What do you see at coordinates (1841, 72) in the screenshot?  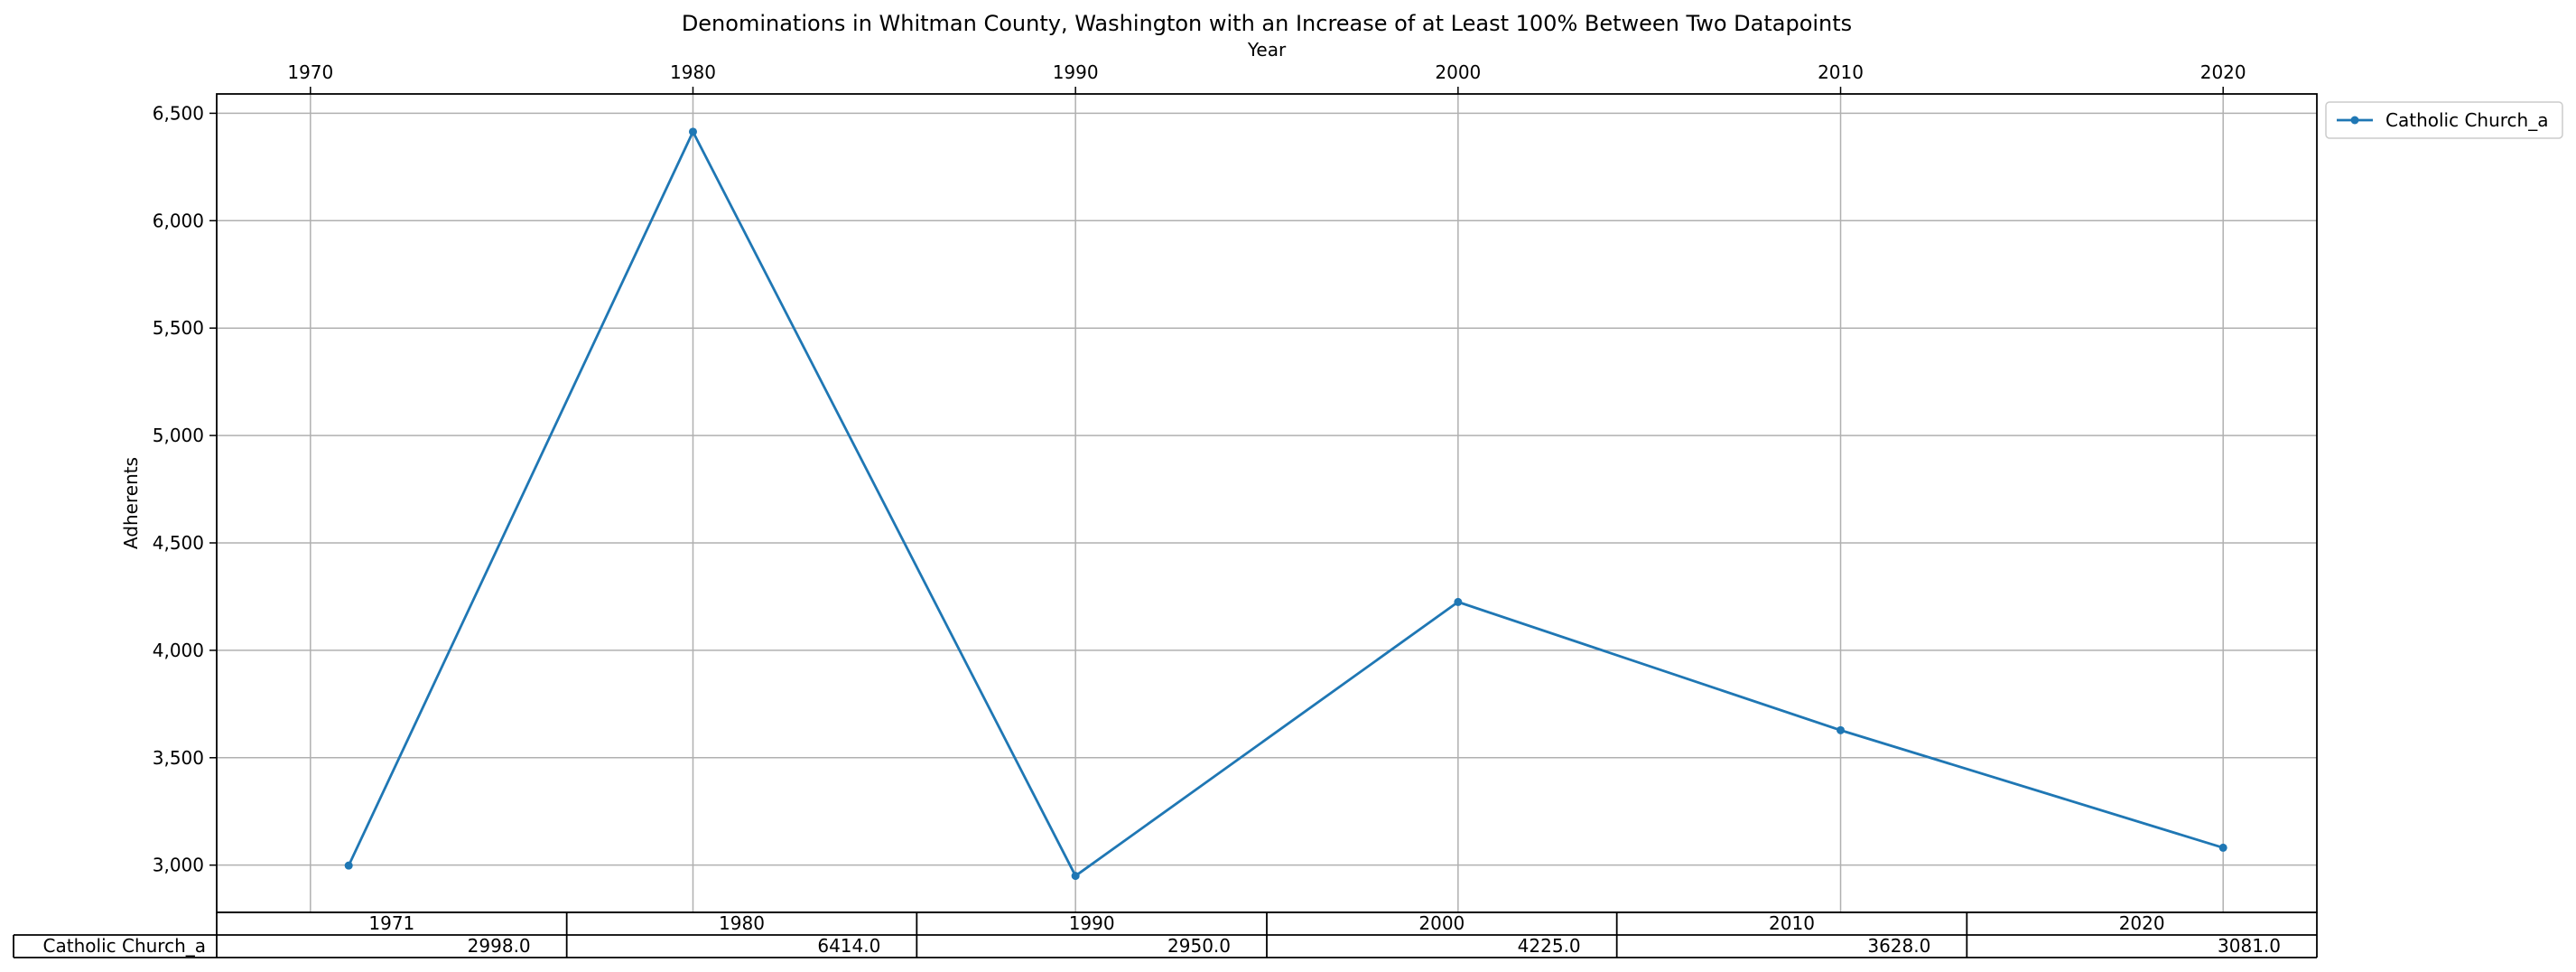 I see `x-tick-label: 2010` at bounding box center [1841, 72].